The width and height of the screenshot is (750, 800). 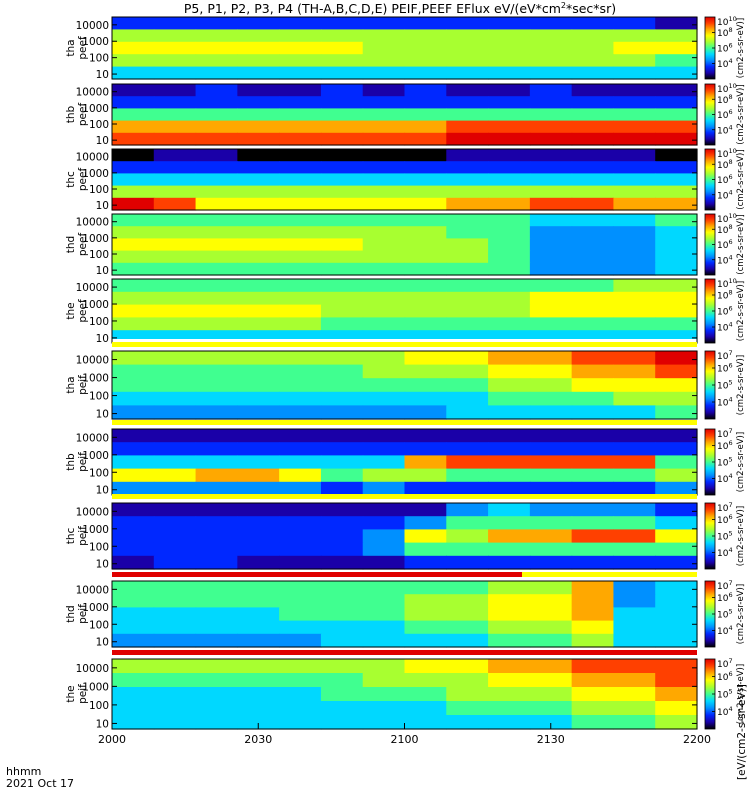 I want to click on colorbar-label: (cm2-s-sr-eV)], so click(x=741, y=694).